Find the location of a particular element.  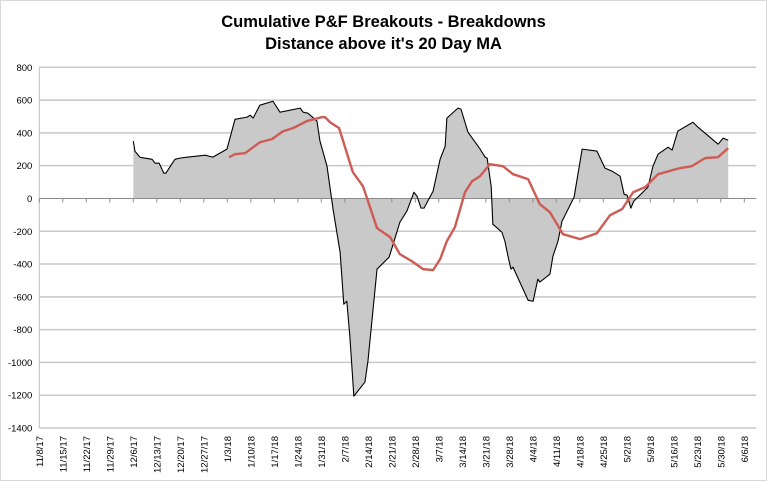

y-tick-label: 600 is located at coordinates (24, 101).